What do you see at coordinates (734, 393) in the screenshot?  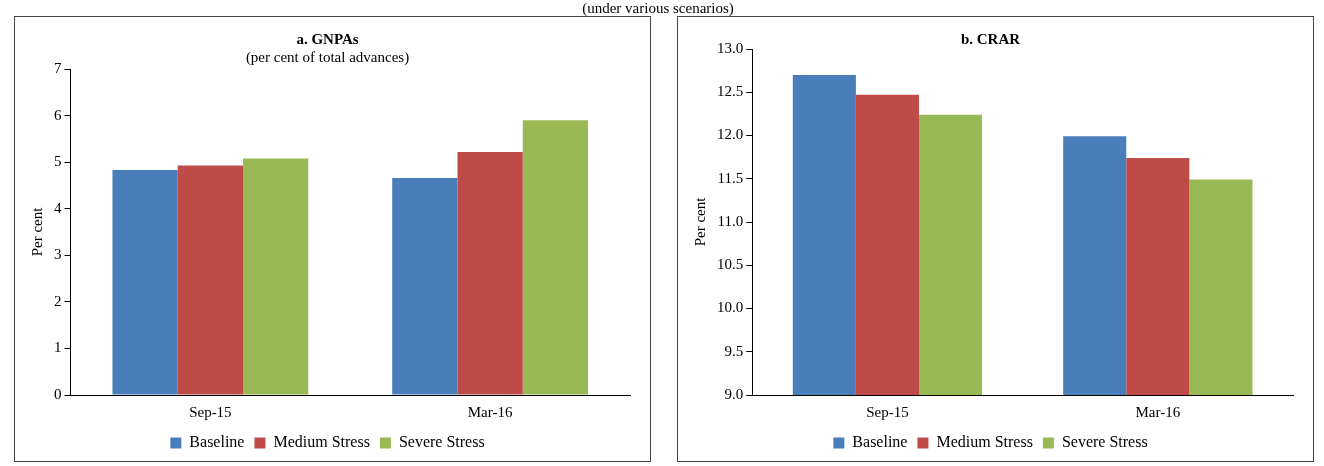 I see `y-tick-label: 9.0` at bounding box center [734, 393].